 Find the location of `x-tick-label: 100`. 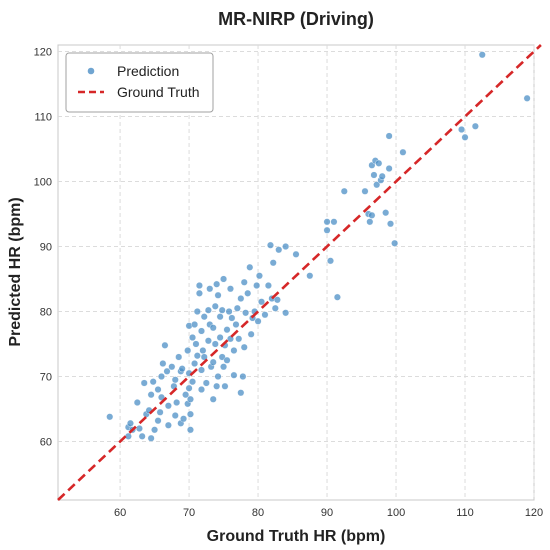

x-tick-label: 100 is located at coordinates (396, 513).